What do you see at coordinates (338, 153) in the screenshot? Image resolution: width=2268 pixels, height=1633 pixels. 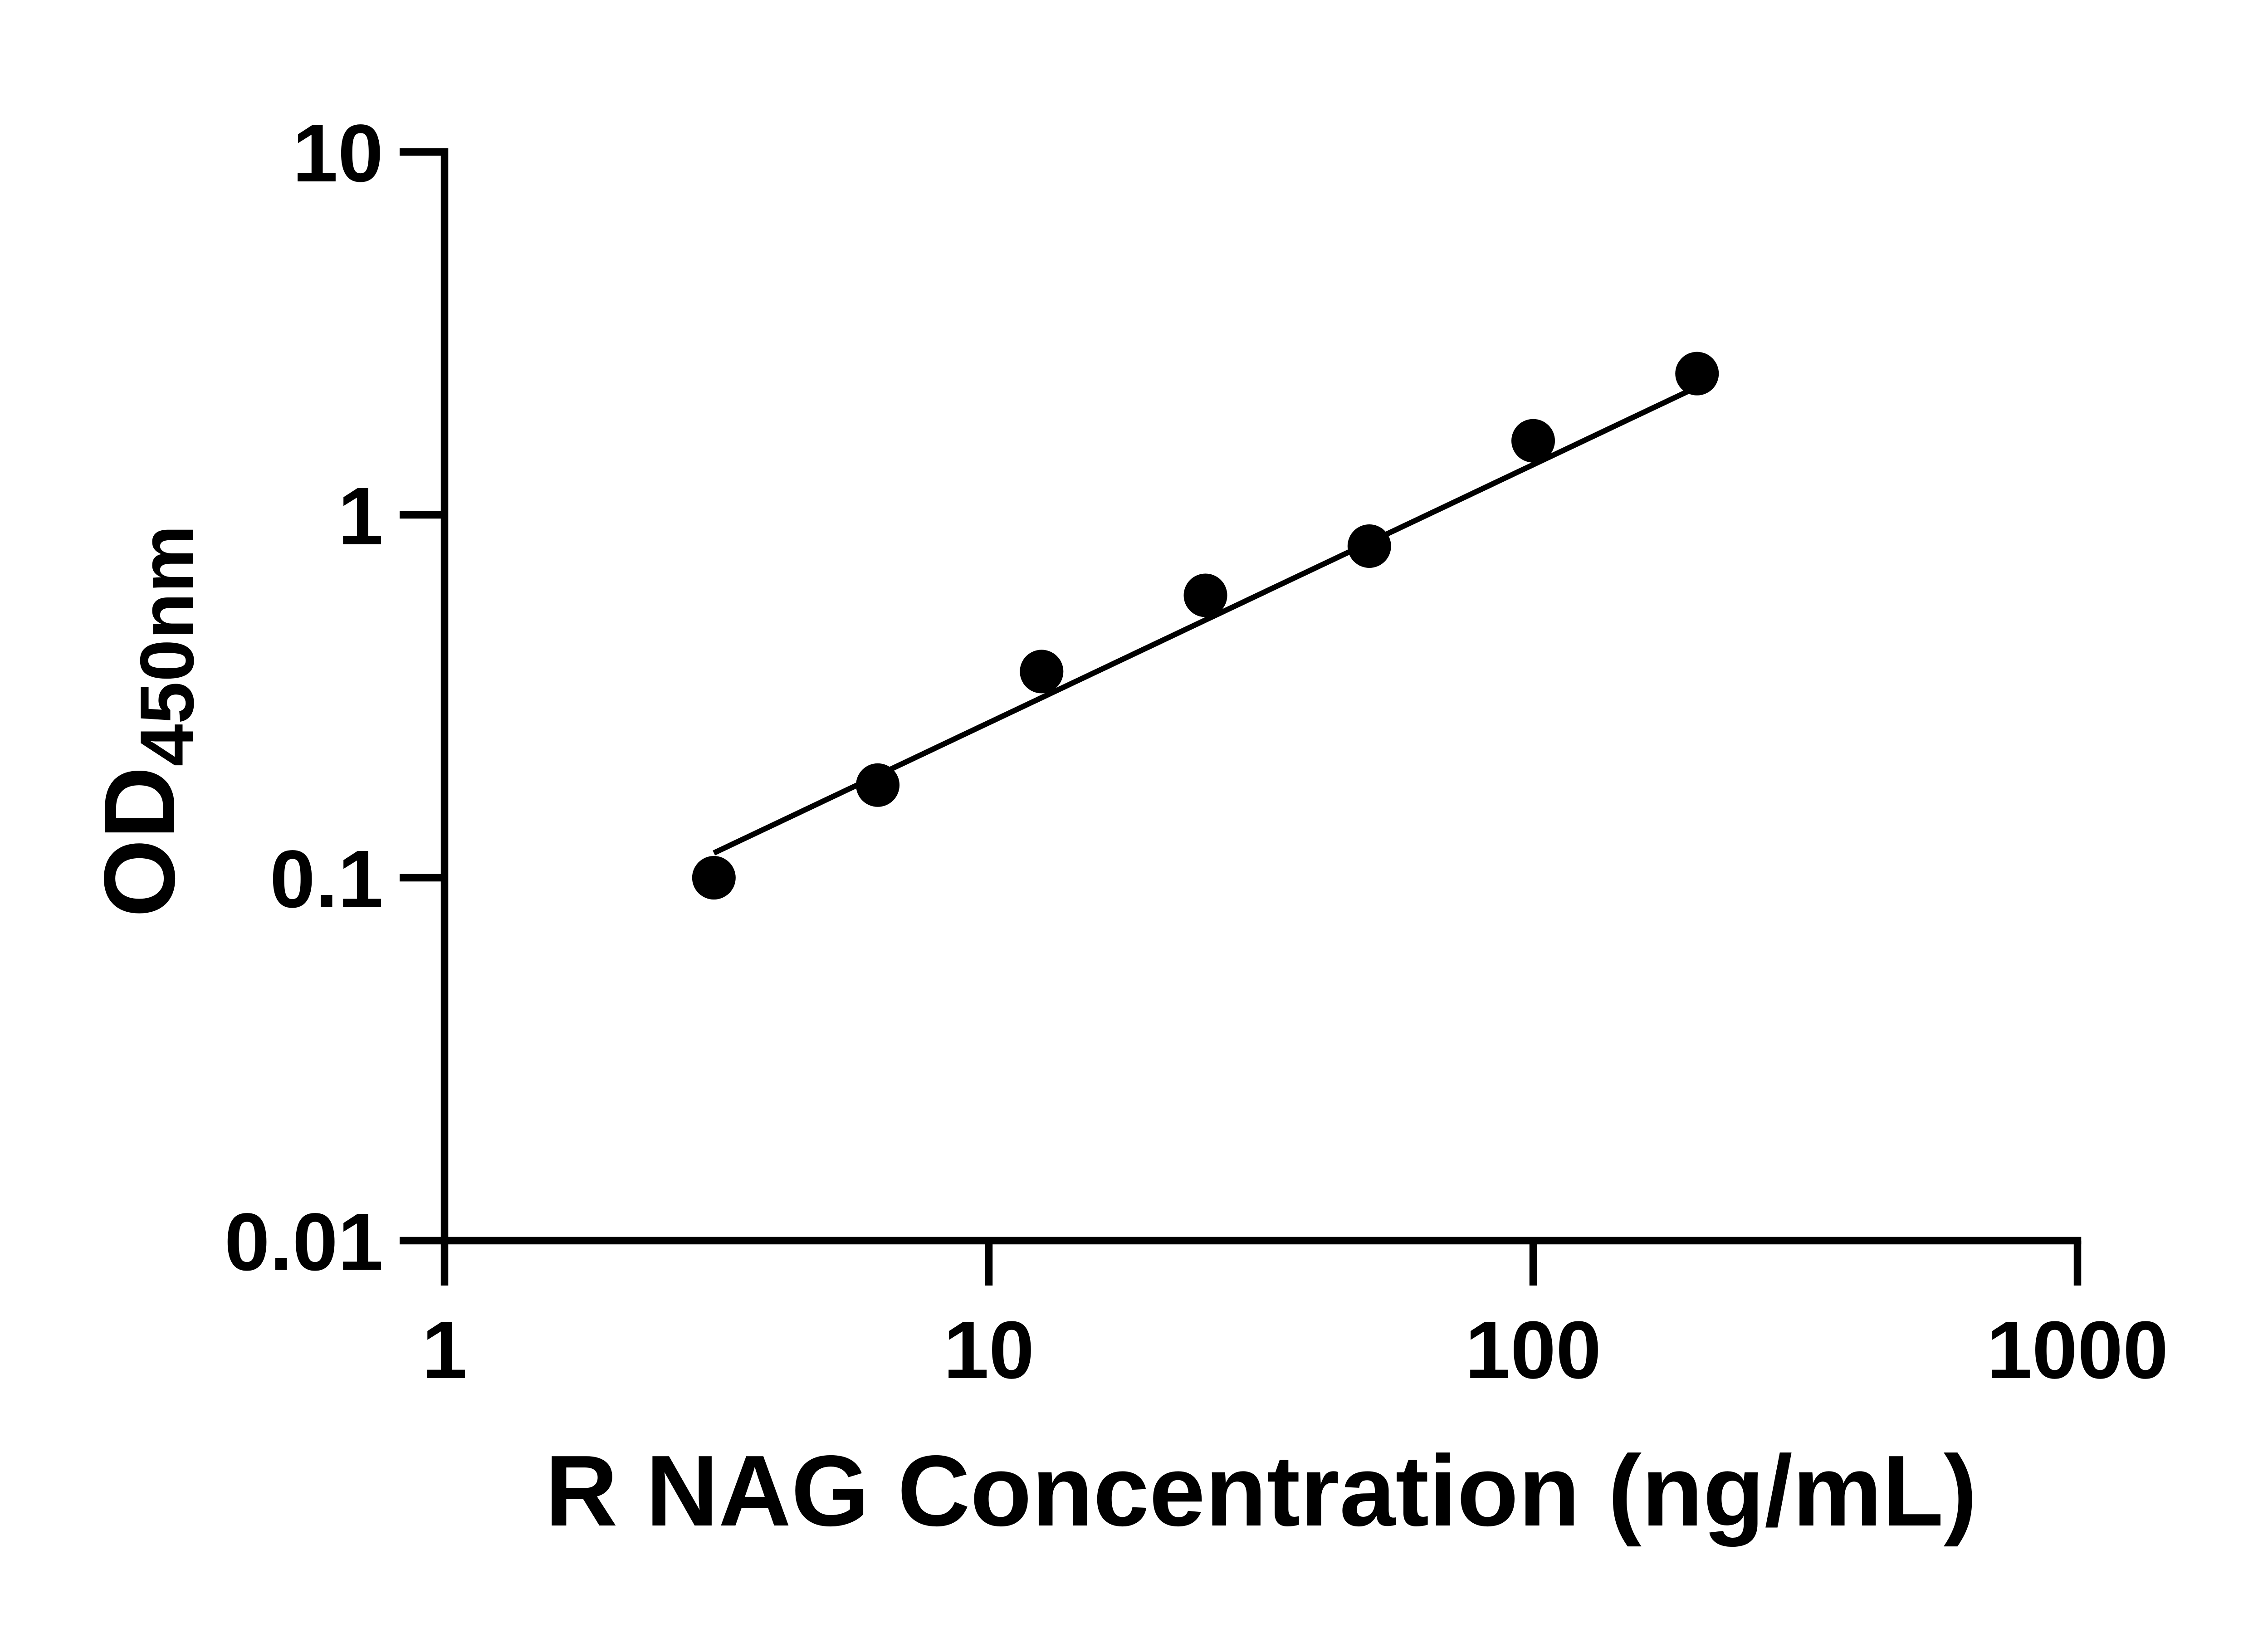 I see `y-tick-label-10: 10` at bounding box center [338, 153].